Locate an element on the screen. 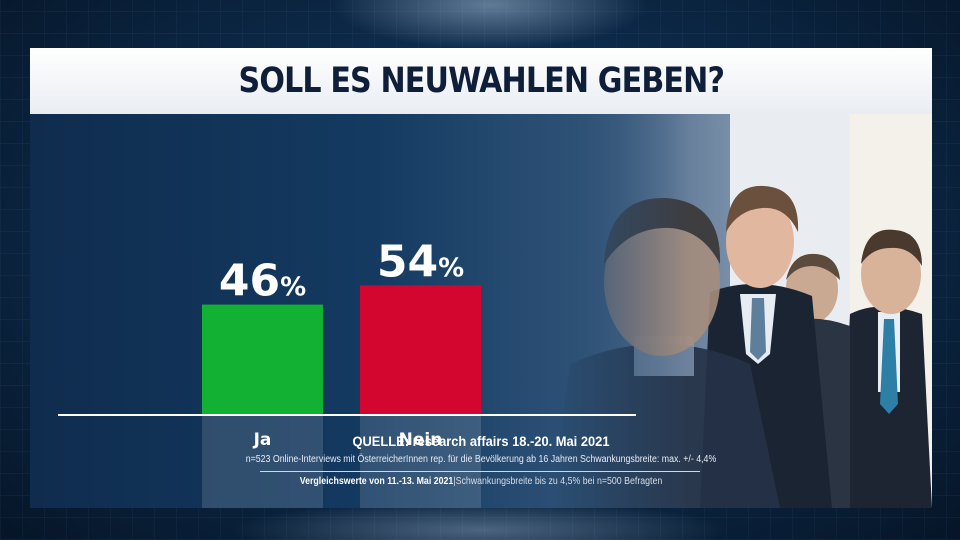 The width and height of the screenshot is (960, 540). category-label-ja: Ja is located at coordinates (262, 440).